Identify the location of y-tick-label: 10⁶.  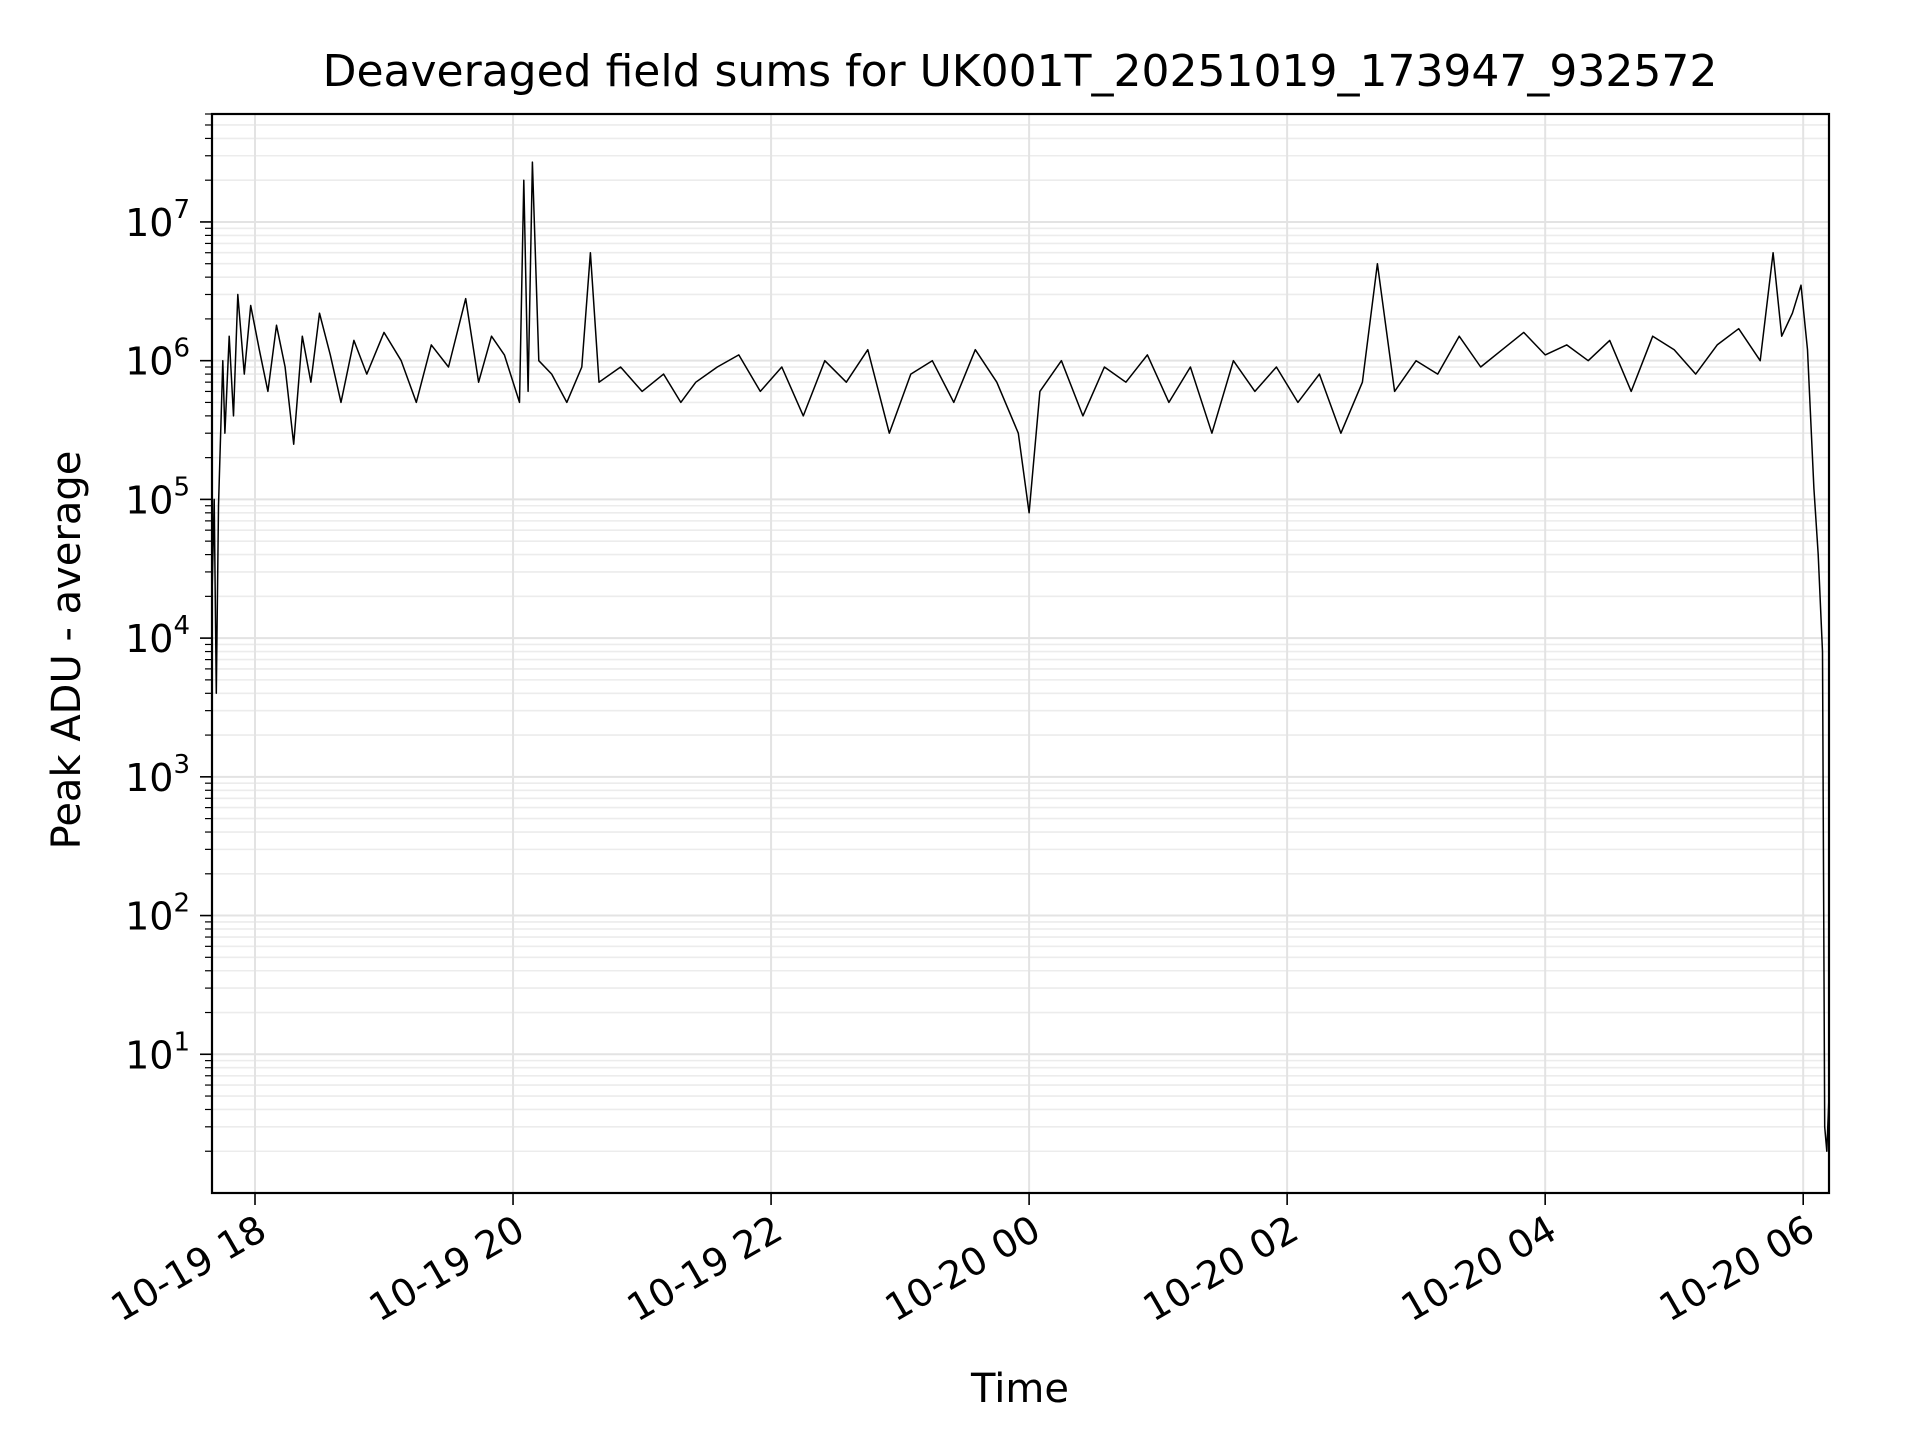
(157, 359).